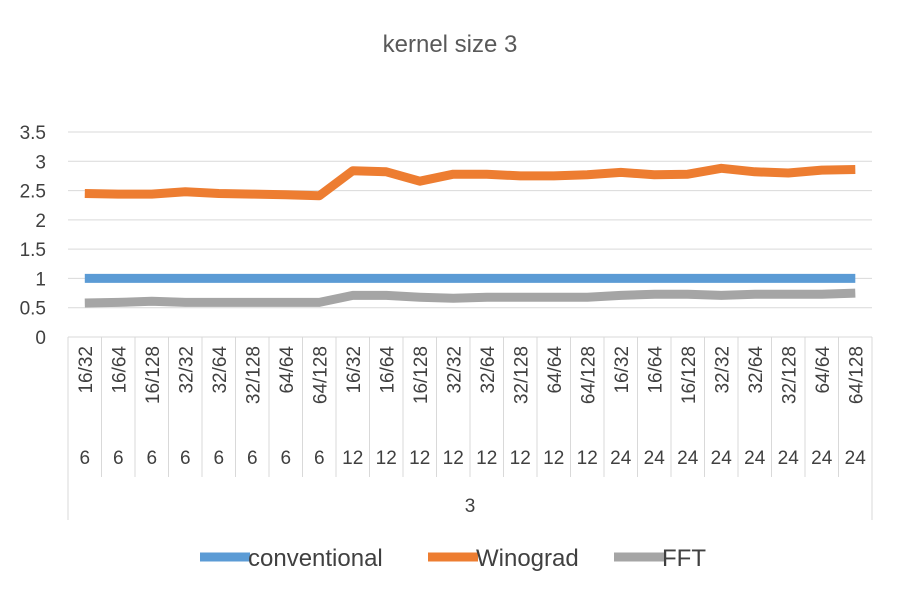 This screenshot has width=900, height=600. I want to click on y-tick-label: 1.5, so click(33, 250).